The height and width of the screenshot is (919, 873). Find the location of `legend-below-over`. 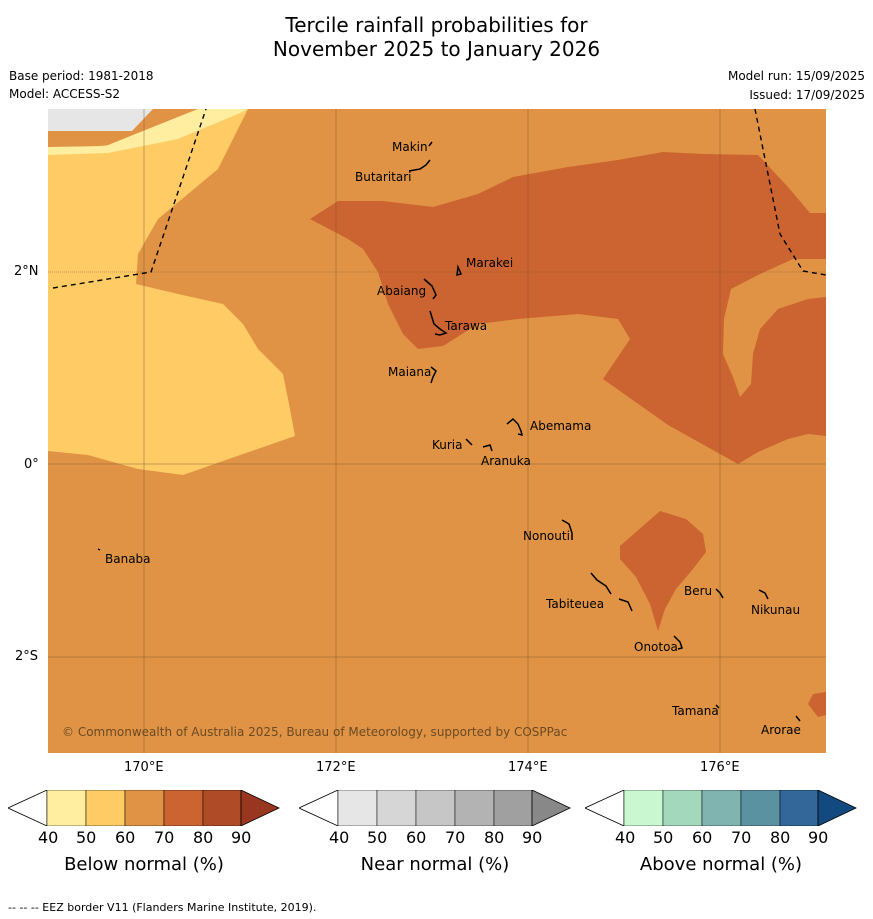

legend-below-over is located at coordinates (260, 808).